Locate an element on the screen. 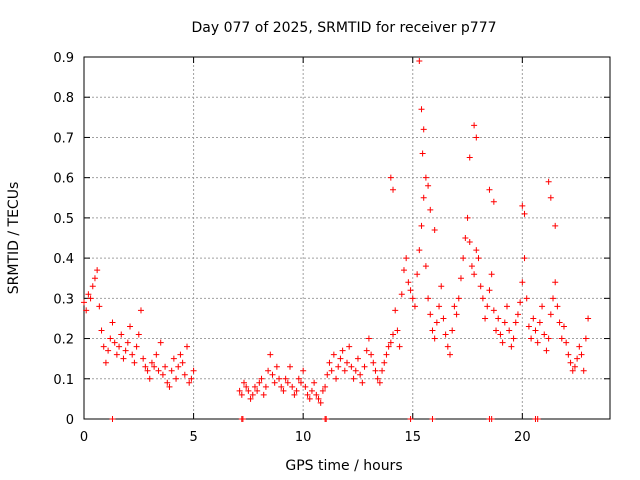 This screenshot has width=640, height=480. y-tick-label: 0.3 is located at coordinates (63, 299).